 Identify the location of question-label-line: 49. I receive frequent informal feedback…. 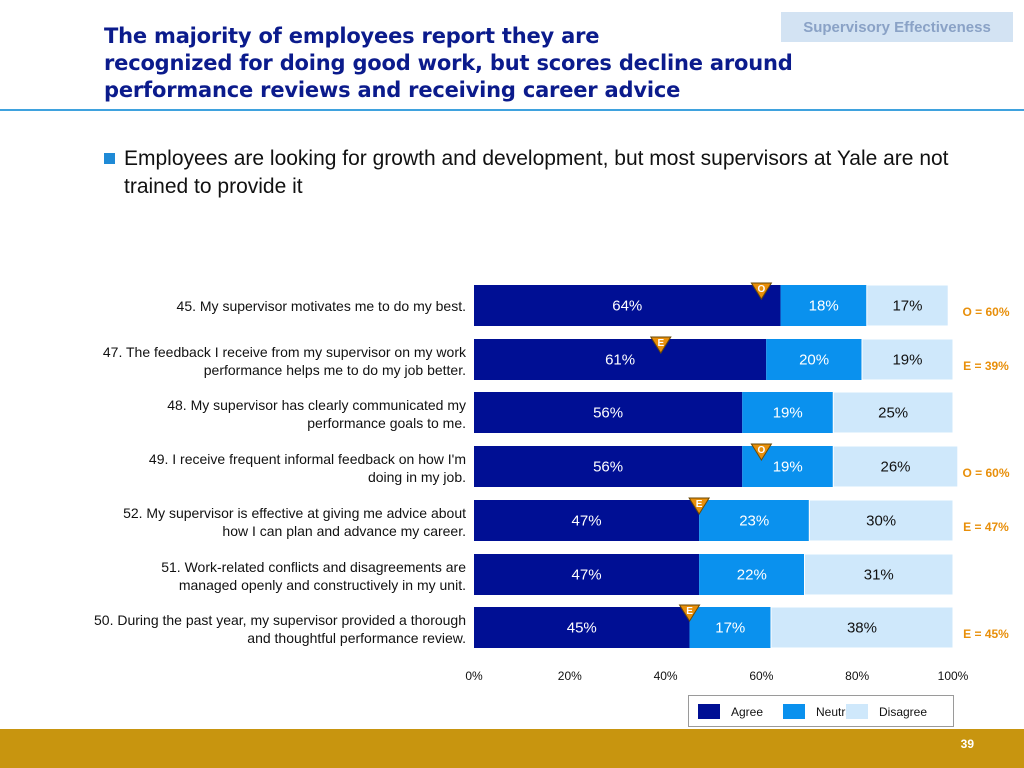
(307, 459).